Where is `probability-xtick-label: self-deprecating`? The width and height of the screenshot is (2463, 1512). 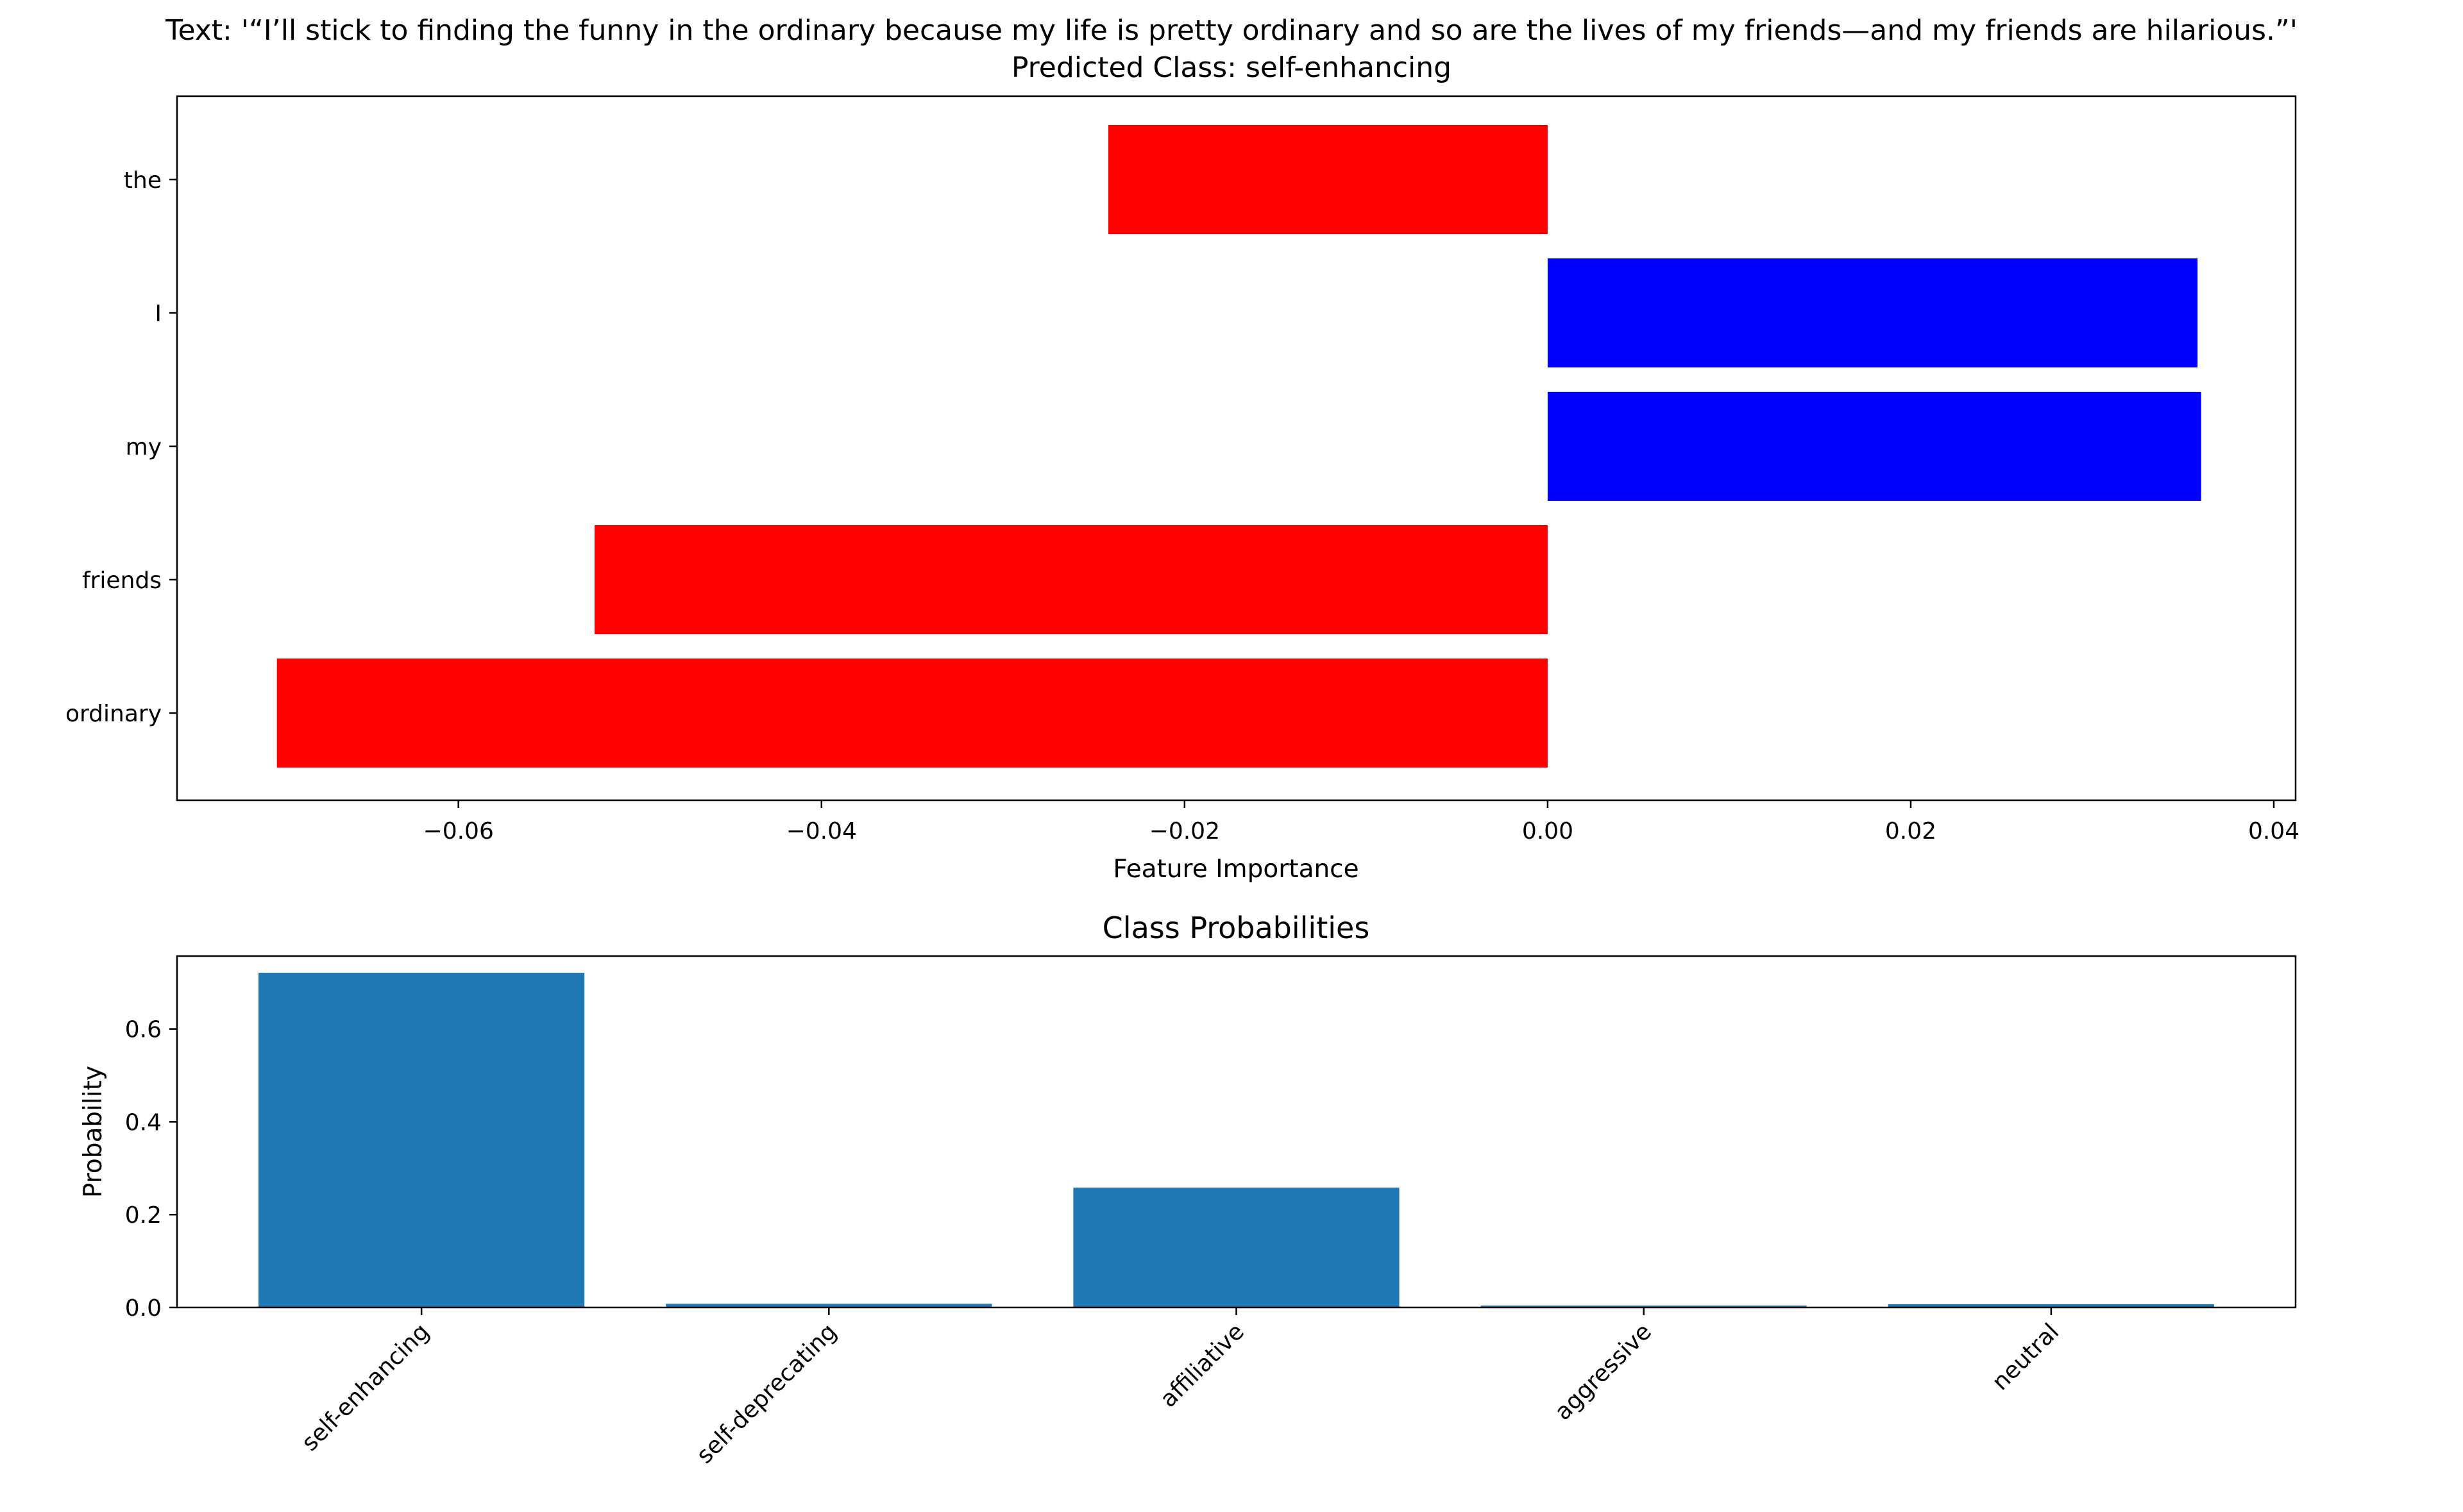 probability-xtick-label: self-deprecating is located at coordinates (766, 1393).